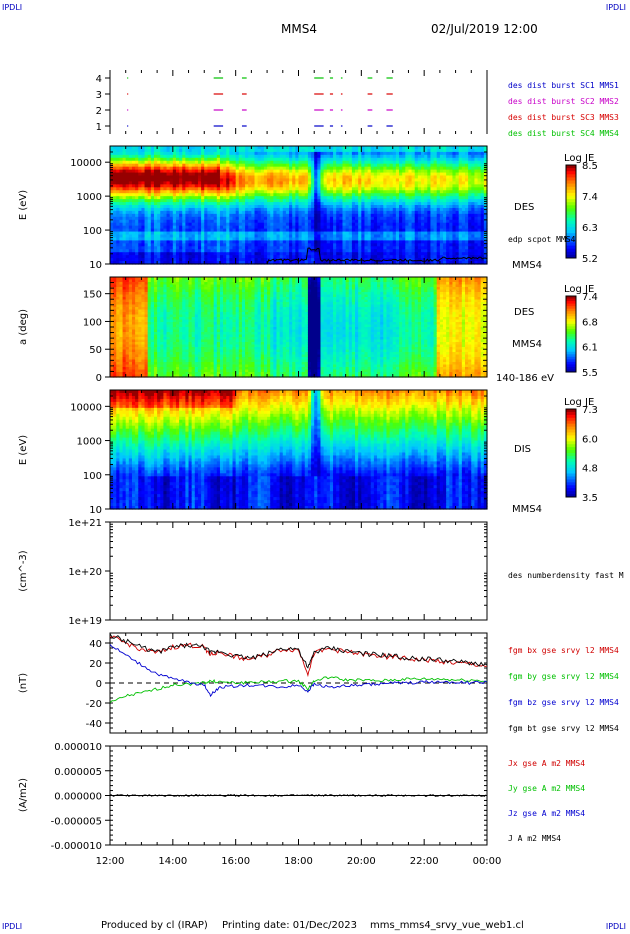  What do you see at coordinates (12, 7) in the screenshot?
I see `header-corner-left: IPDLI` at bounding box center [12, 7].